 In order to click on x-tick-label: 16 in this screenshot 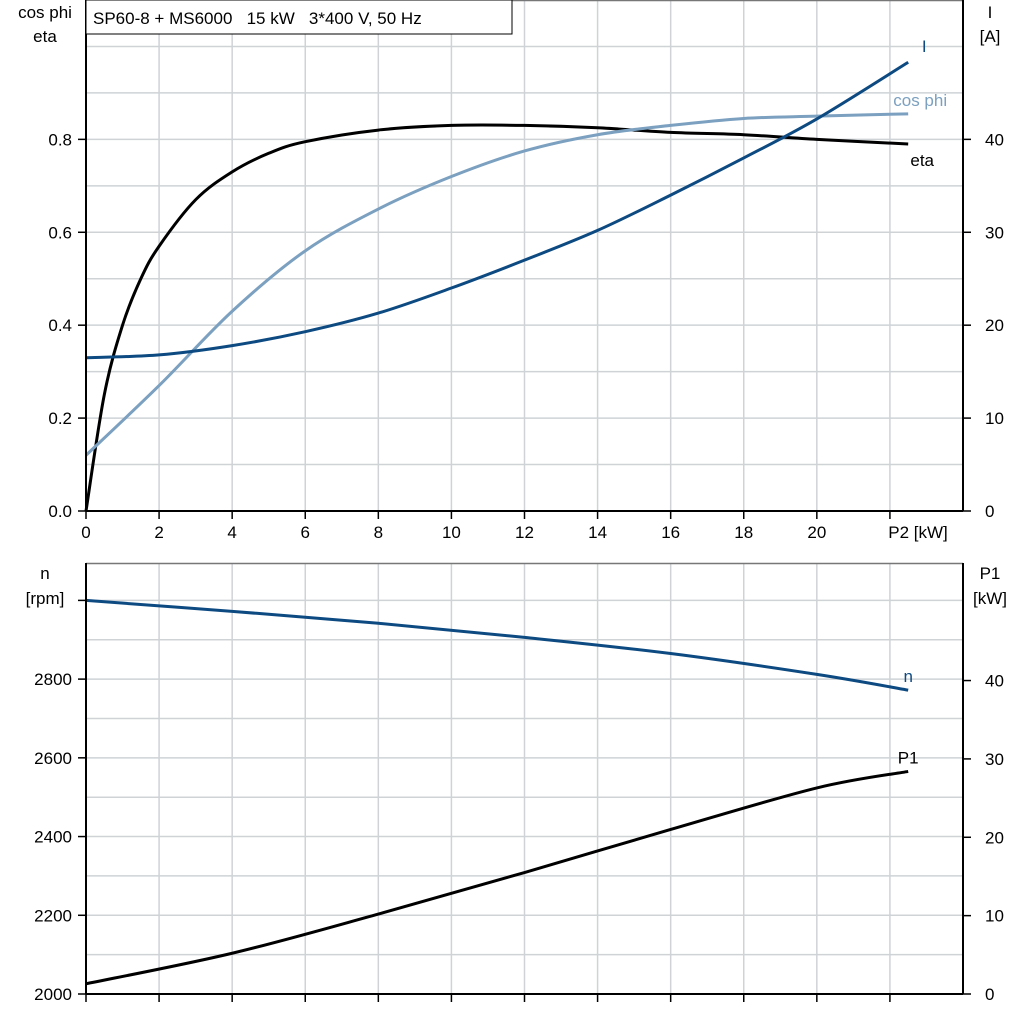, I will do `click(670, 532)`.